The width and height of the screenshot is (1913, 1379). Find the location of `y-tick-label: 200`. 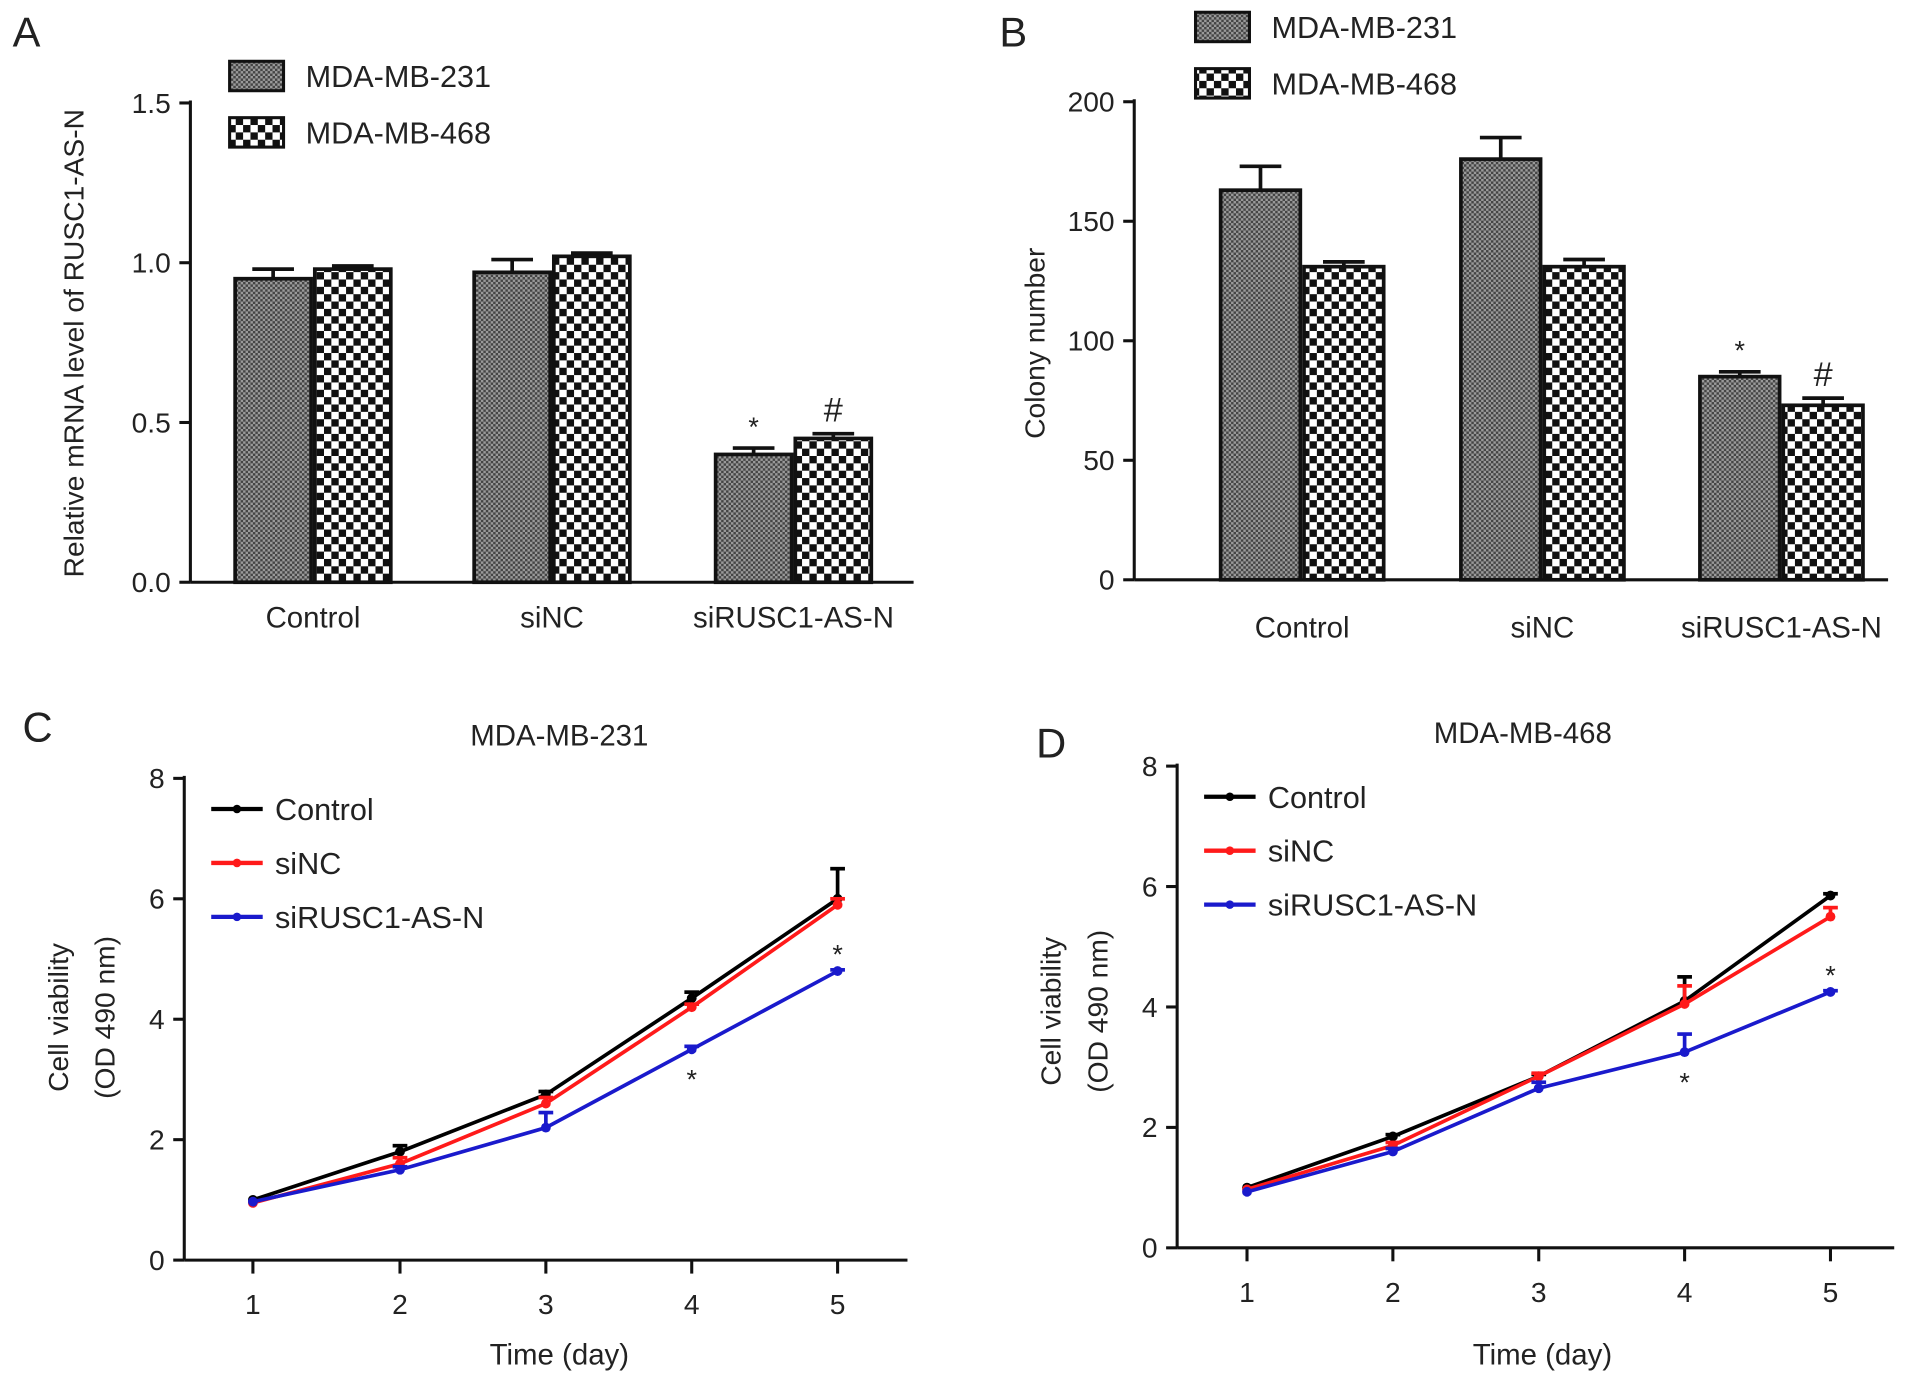

y-tick-label: 200 is located at coordinates (1091, 102).